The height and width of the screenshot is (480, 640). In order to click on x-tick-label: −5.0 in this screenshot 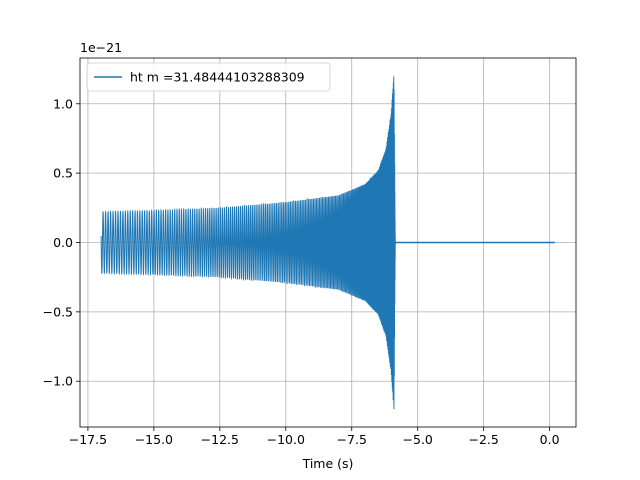, I will do `click(418, 439)`.